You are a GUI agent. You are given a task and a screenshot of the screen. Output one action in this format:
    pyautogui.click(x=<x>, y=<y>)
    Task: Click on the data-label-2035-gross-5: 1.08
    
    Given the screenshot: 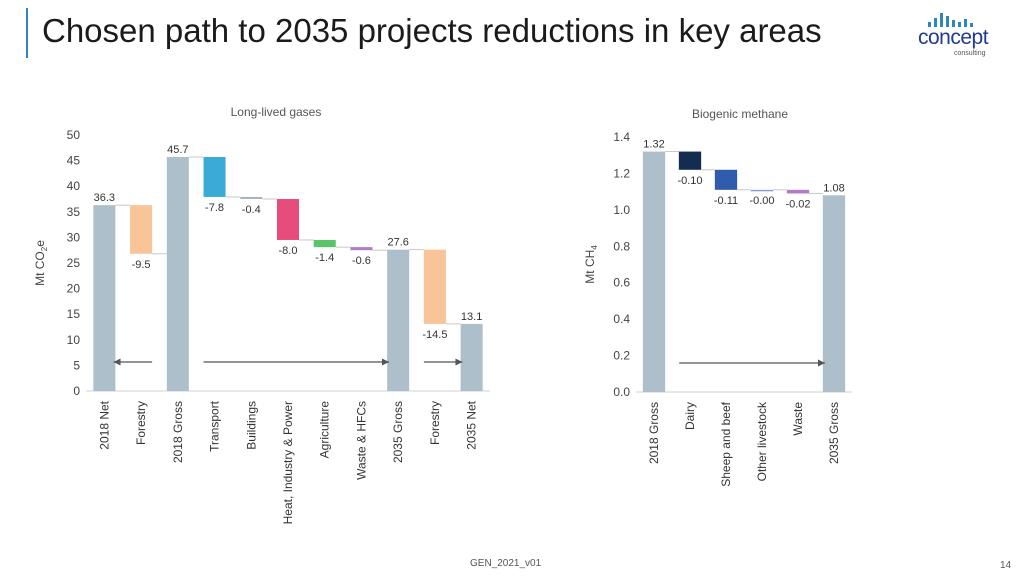 What is the action you would take?
    pyautogui.click(x=833, y=188)
    